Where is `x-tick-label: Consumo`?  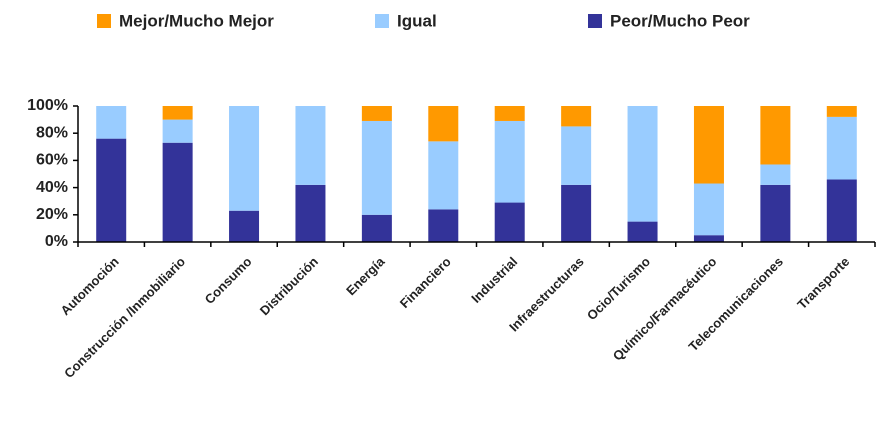 x-tick-label: Consumo is located at coordinates (228, 280).